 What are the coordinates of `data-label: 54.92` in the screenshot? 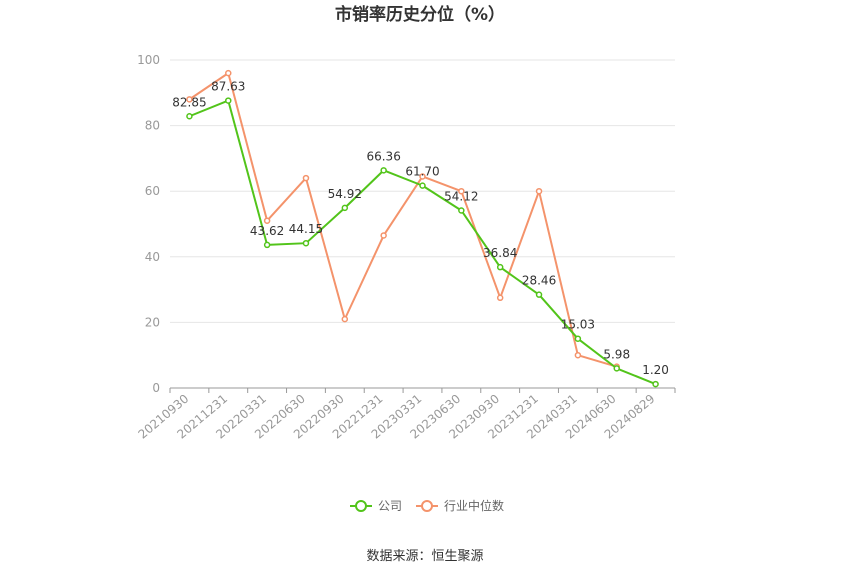 It's located at (345, 194).